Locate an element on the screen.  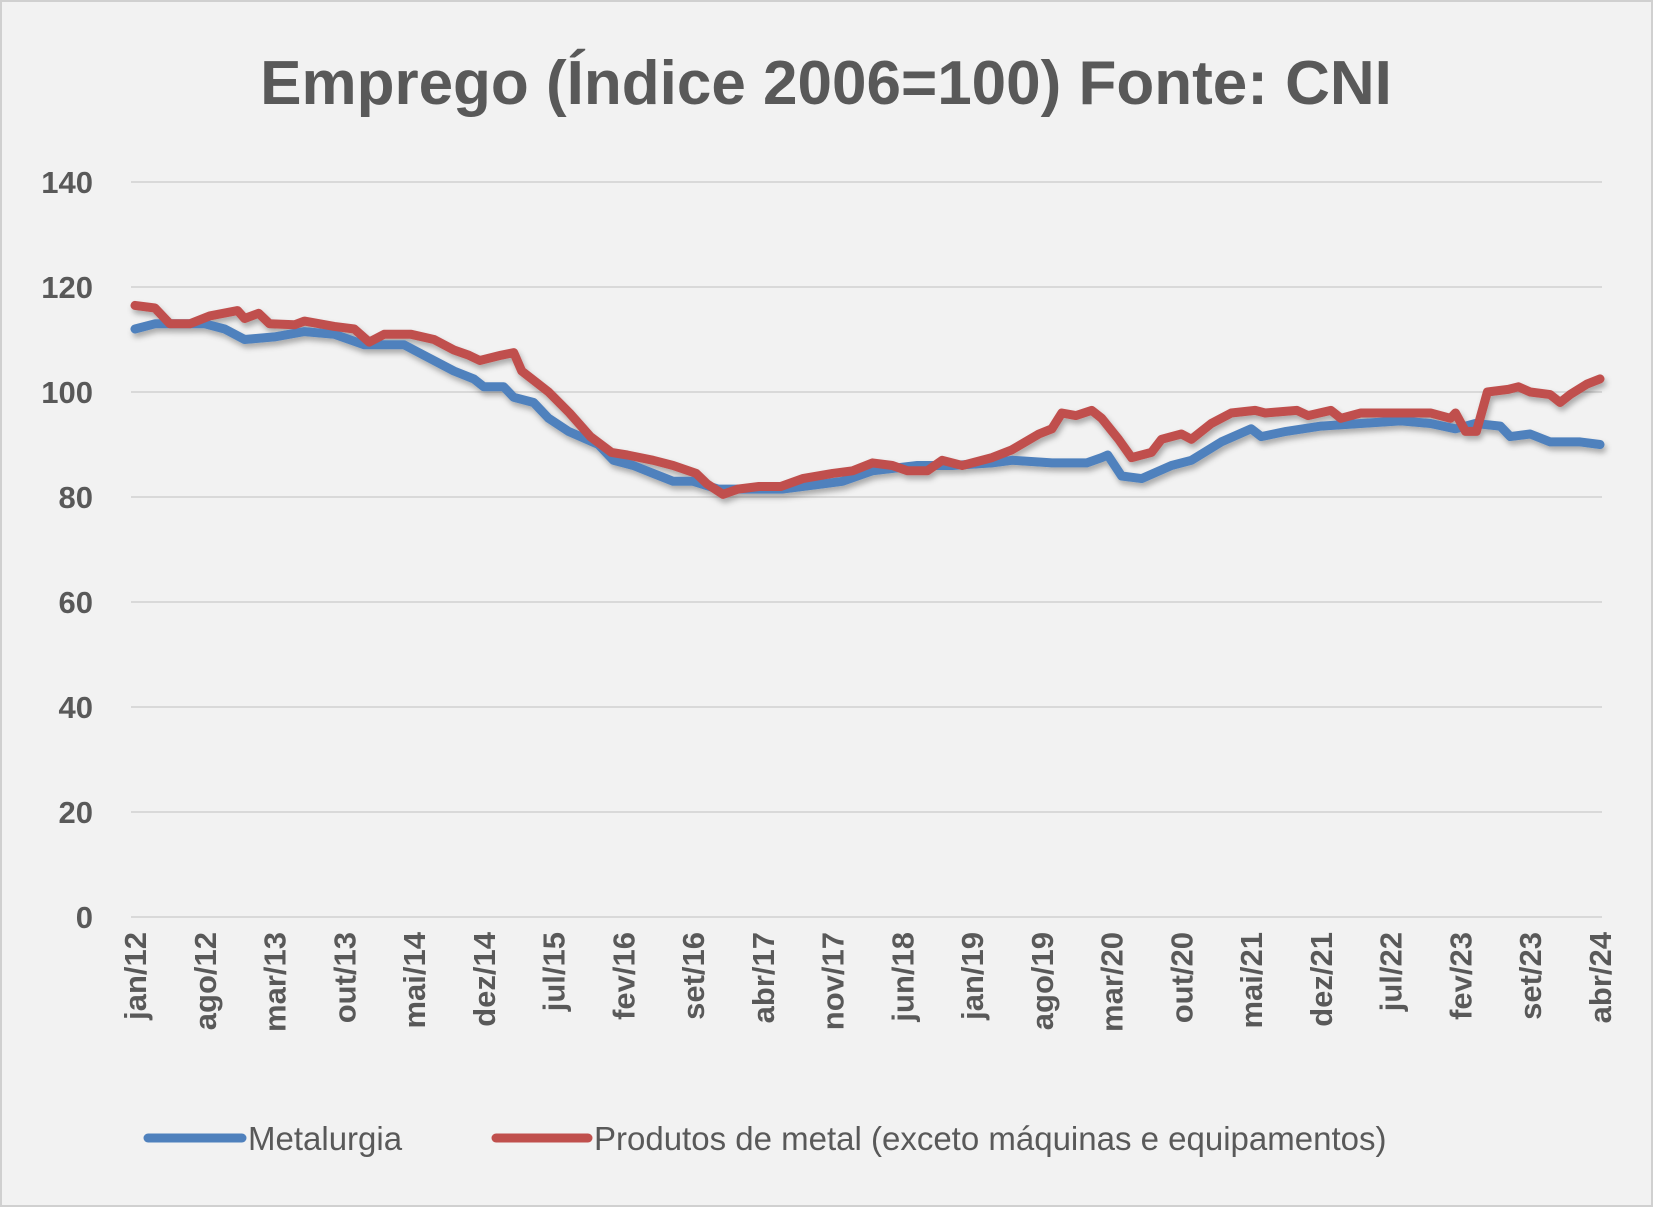
x-tick-label: nov/17 is located at coordinates (833, 981).